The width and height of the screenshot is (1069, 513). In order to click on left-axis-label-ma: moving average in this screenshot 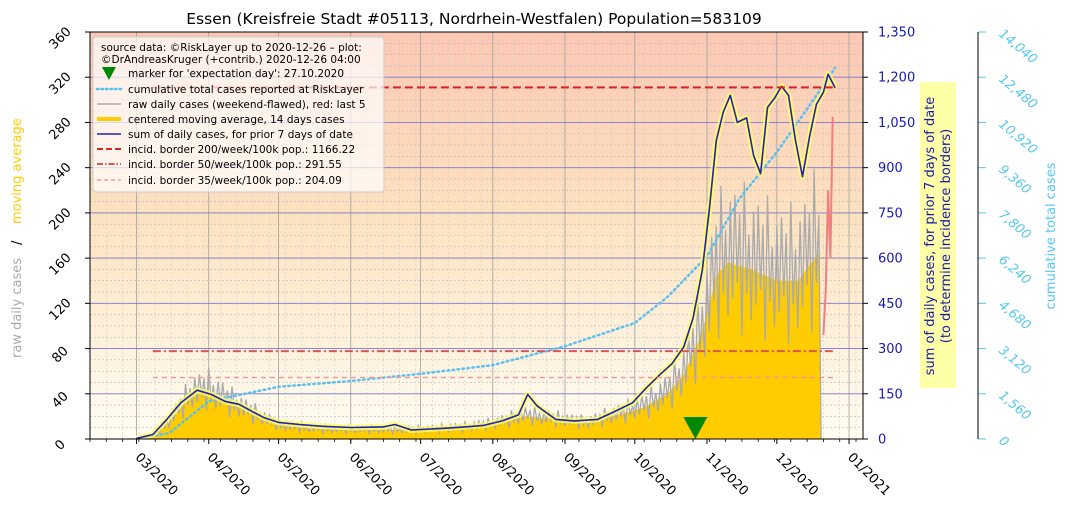, I will do `click(17, 171)`.